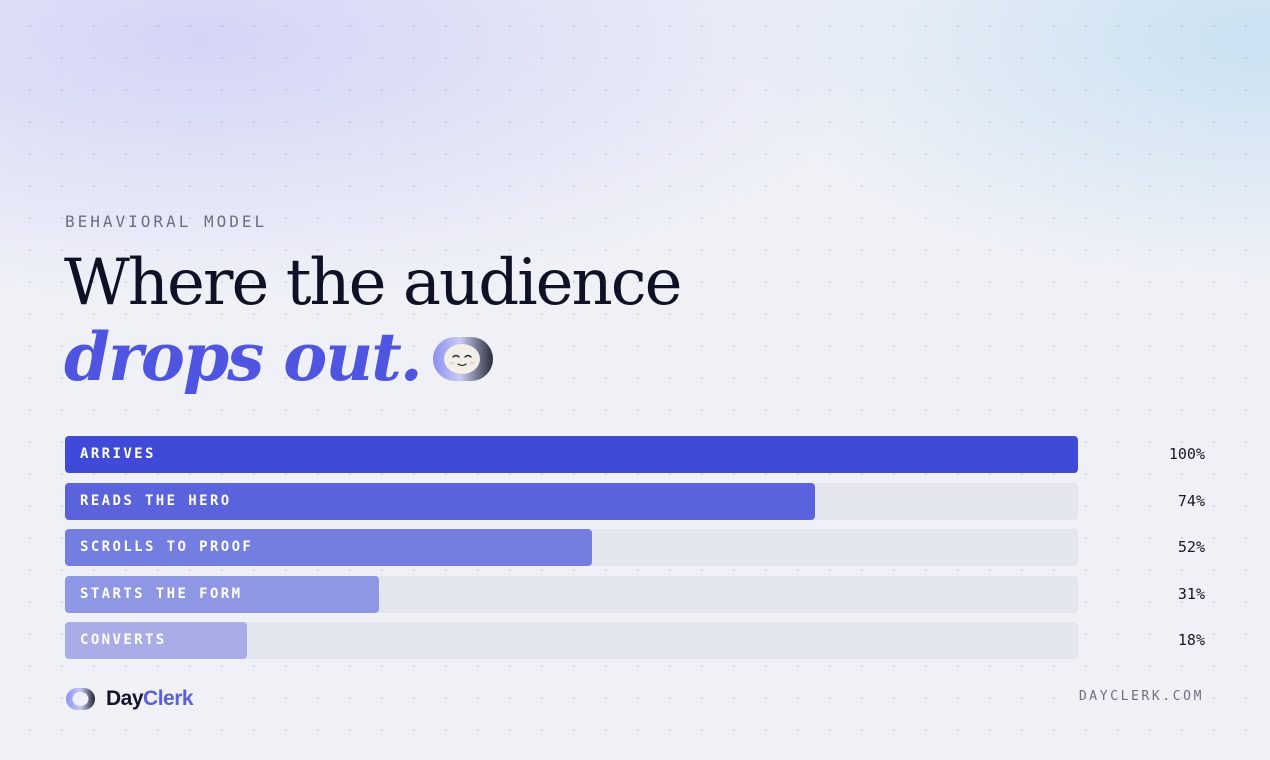 The image size is (1270, 760). I want to click on bar-track: CONVERTS, so click(571, 640).